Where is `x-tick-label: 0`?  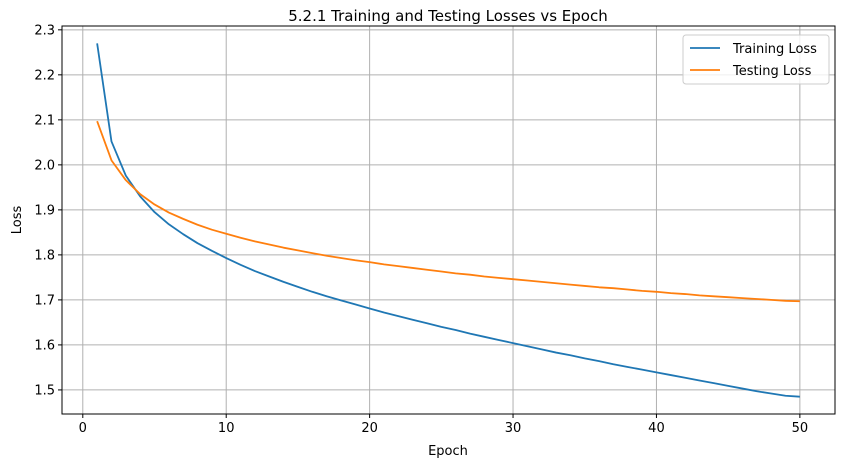
x-tick-label: 0 is located at coordinates (83, 428).